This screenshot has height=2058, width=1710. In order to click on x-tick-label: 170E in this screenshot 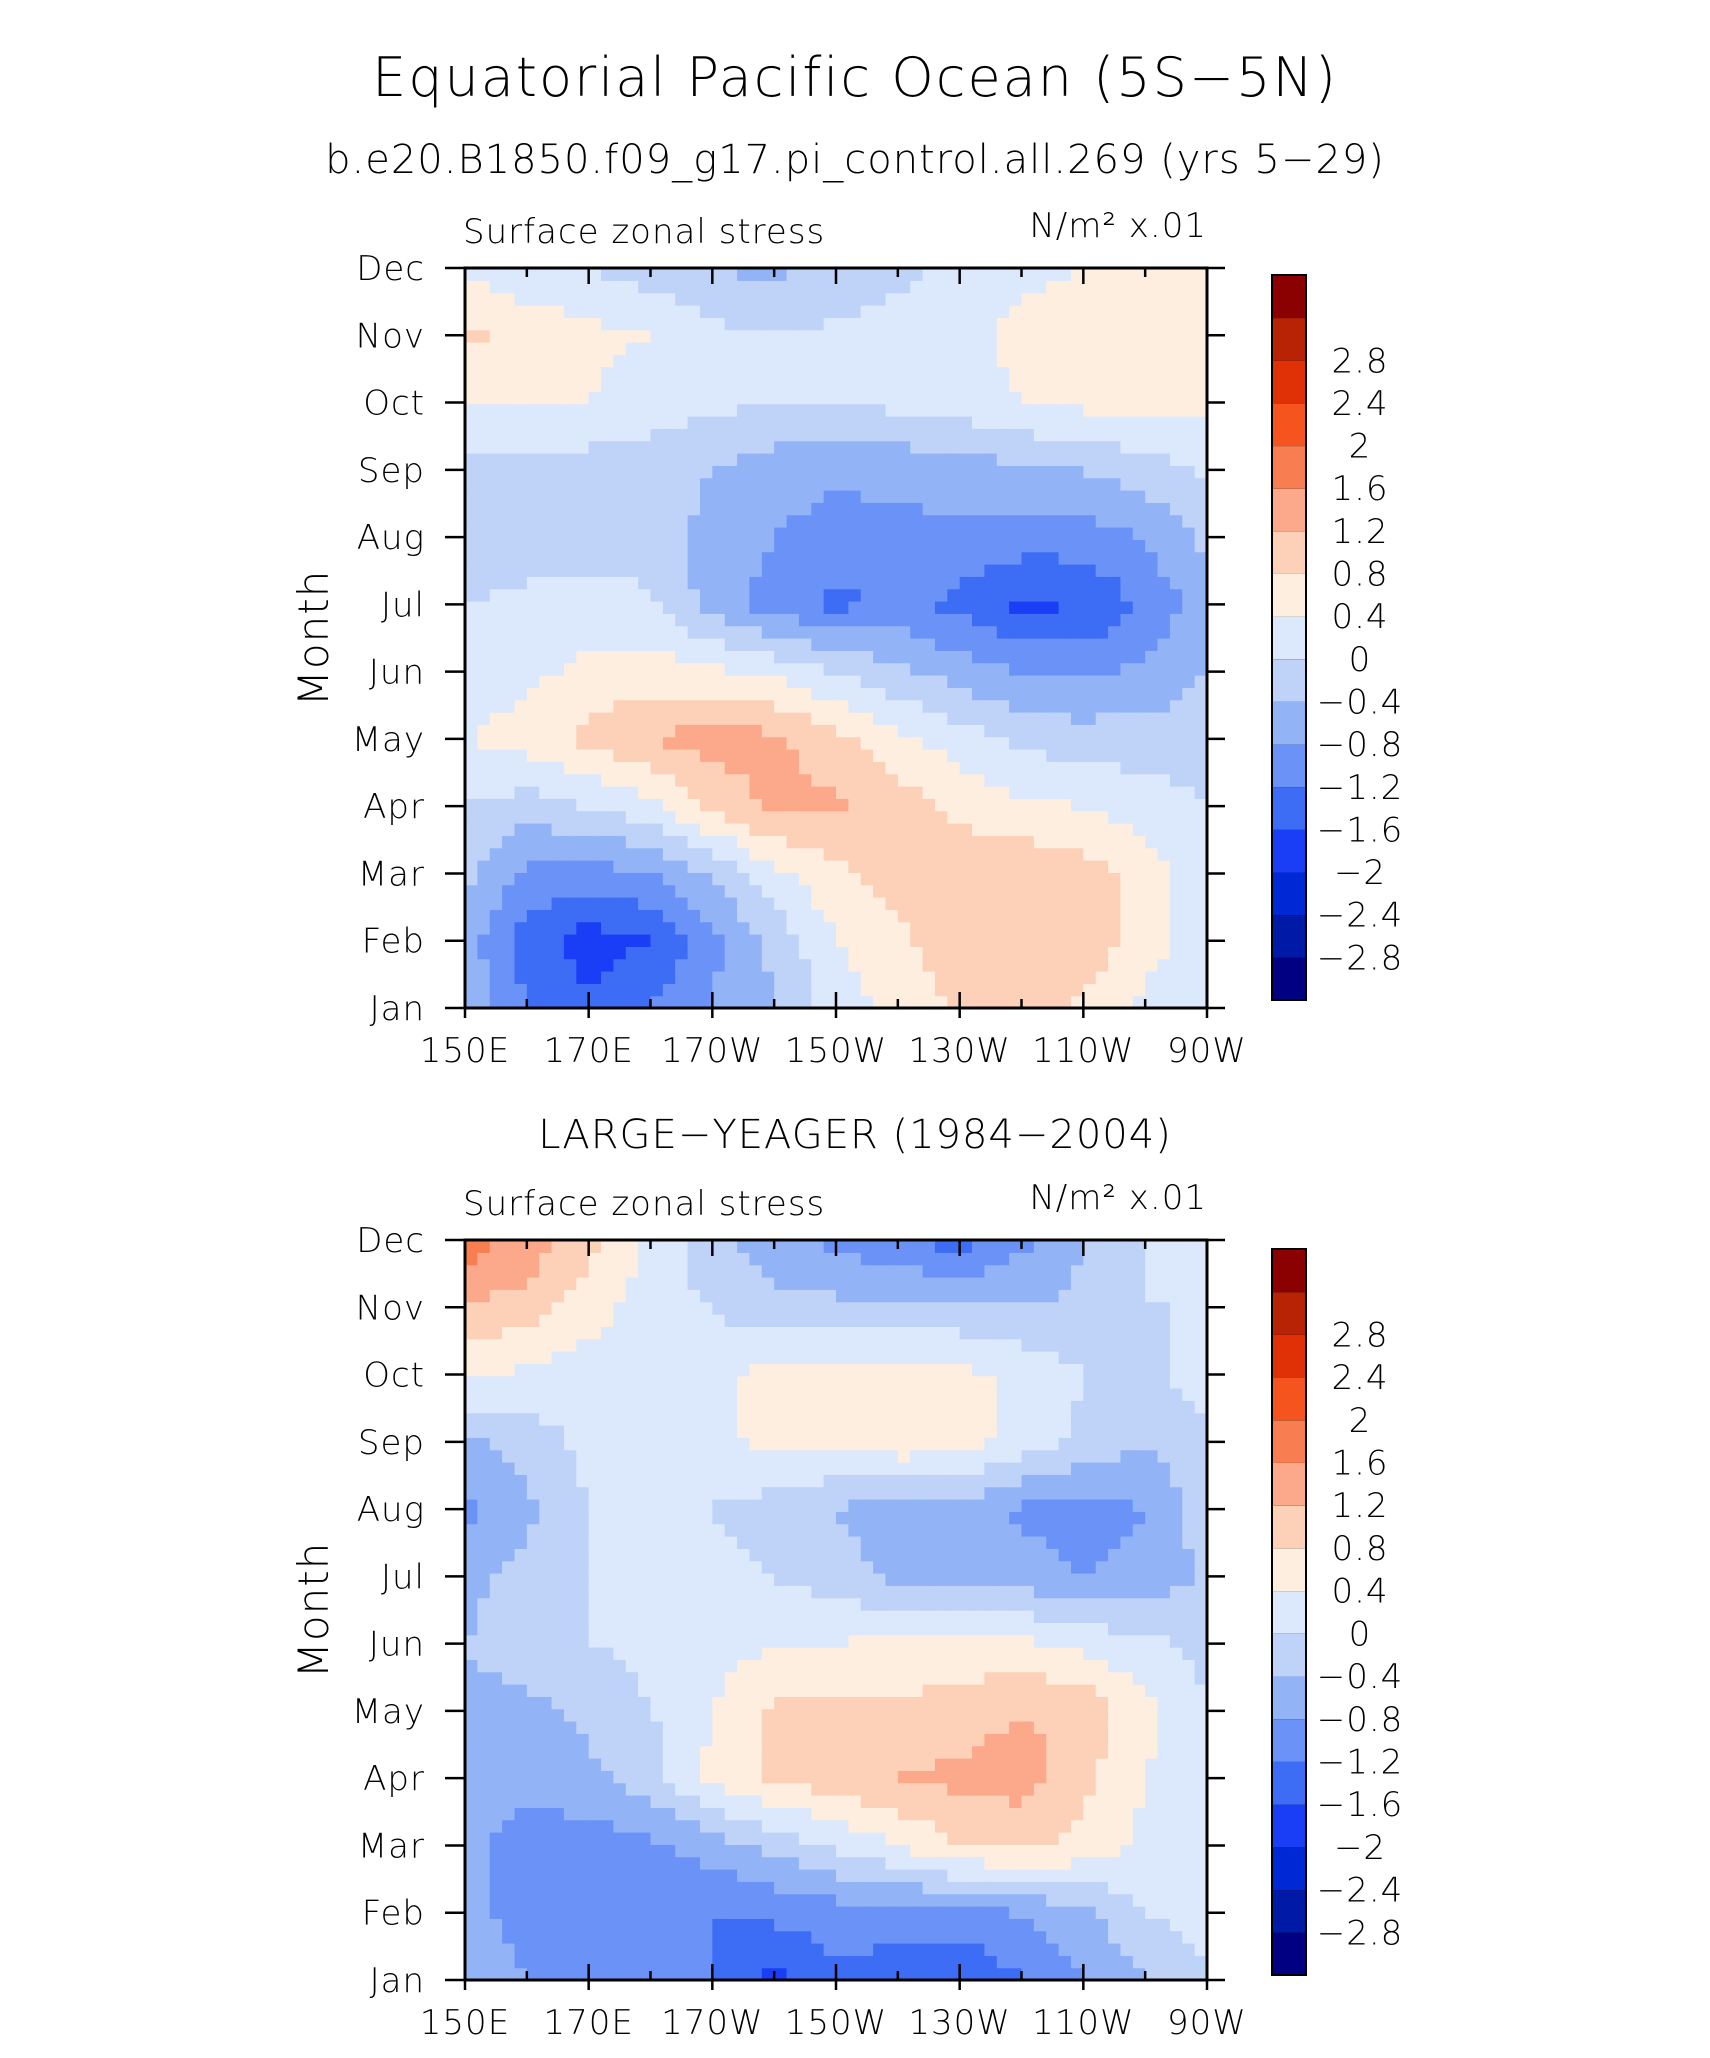, I will do `click(588, 1051)`.